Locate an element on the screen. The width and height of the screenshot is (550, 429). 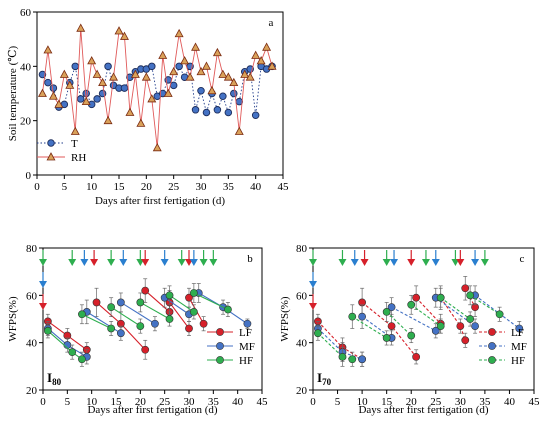
plot-frame is located at coordinates (152, 319).